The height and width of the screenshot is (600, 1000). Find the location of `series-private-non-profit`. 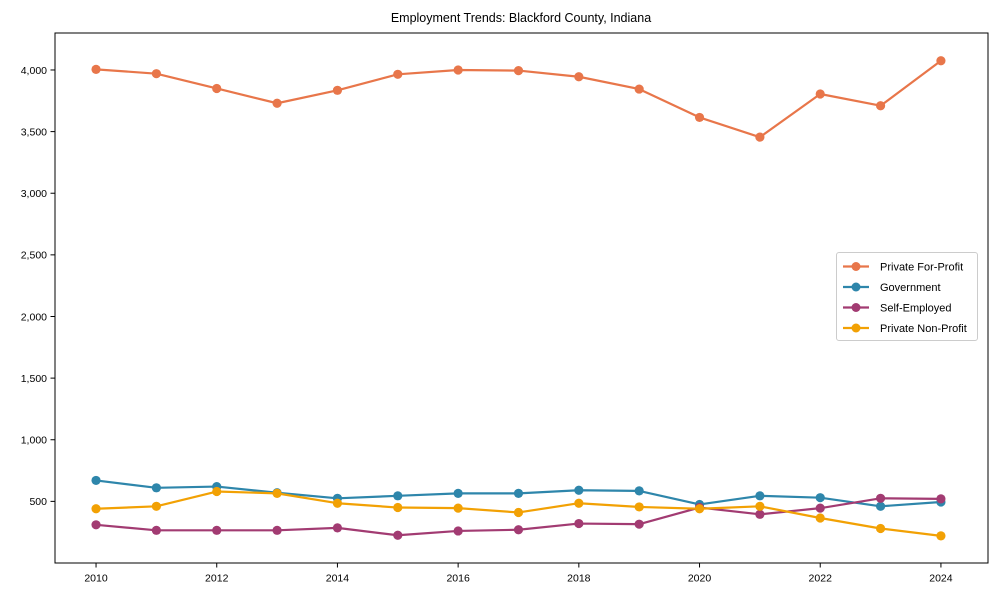

series-private-non-profit is located at coordinates (518, 513).